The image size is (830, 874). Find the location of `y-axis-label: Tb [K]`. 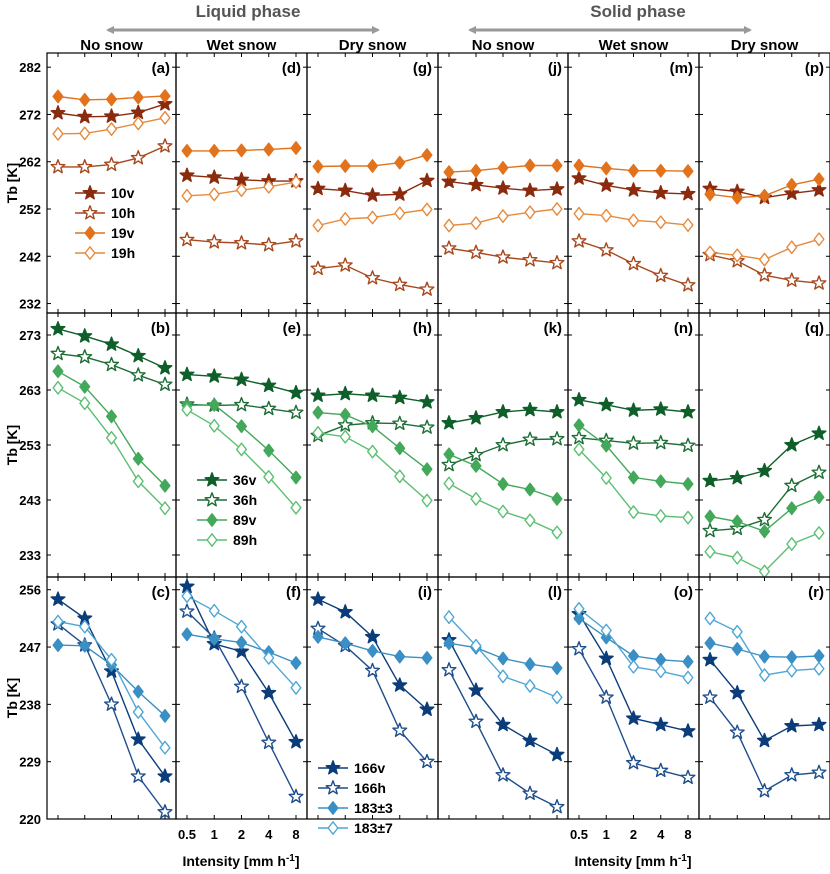

y-axis-label: Tb [K] is located at coordinates (12, 183).